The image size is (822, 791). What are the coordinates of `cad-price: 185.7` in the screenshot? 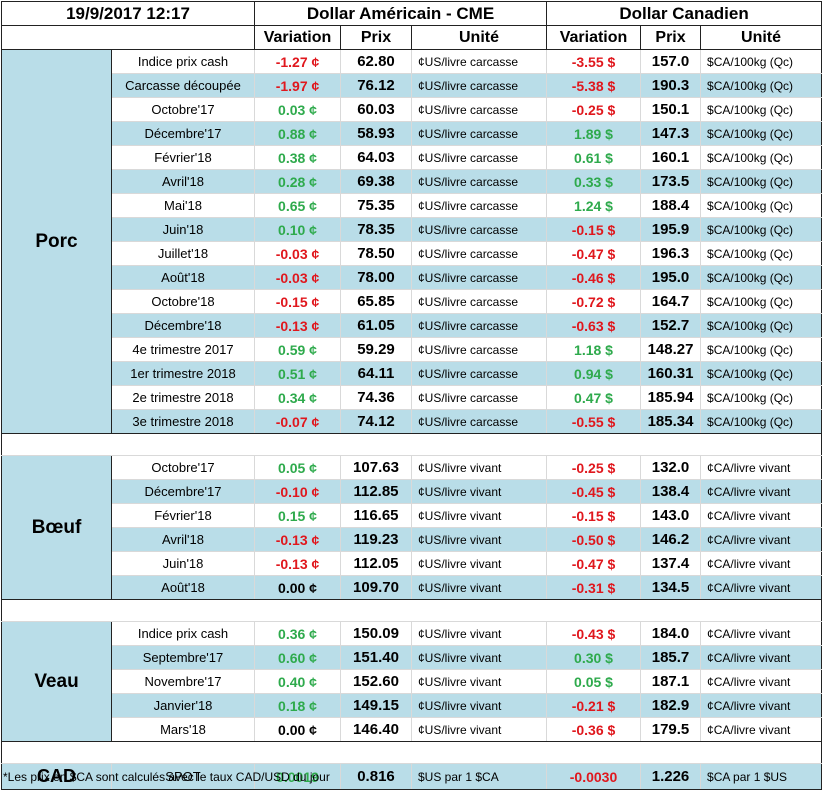 It's located at (671, 657).